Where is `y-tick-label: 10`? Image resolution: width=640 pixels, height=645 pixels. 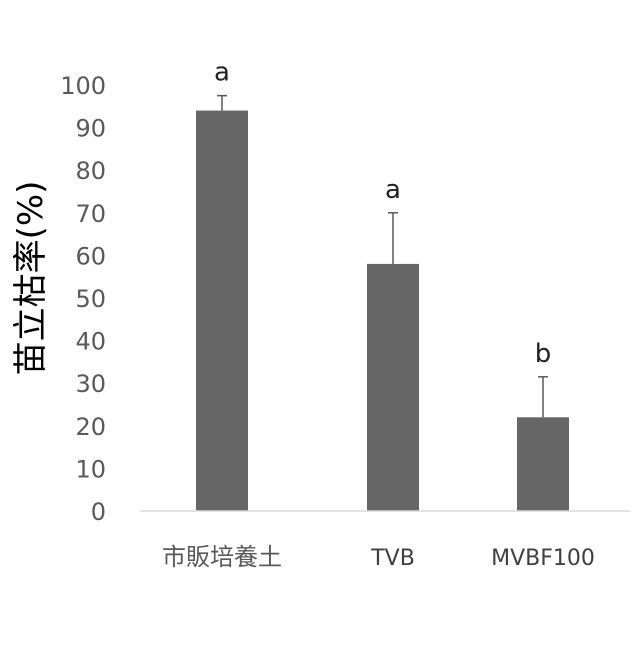 y-tick-label: 10 is located at coordinates (90, 469).